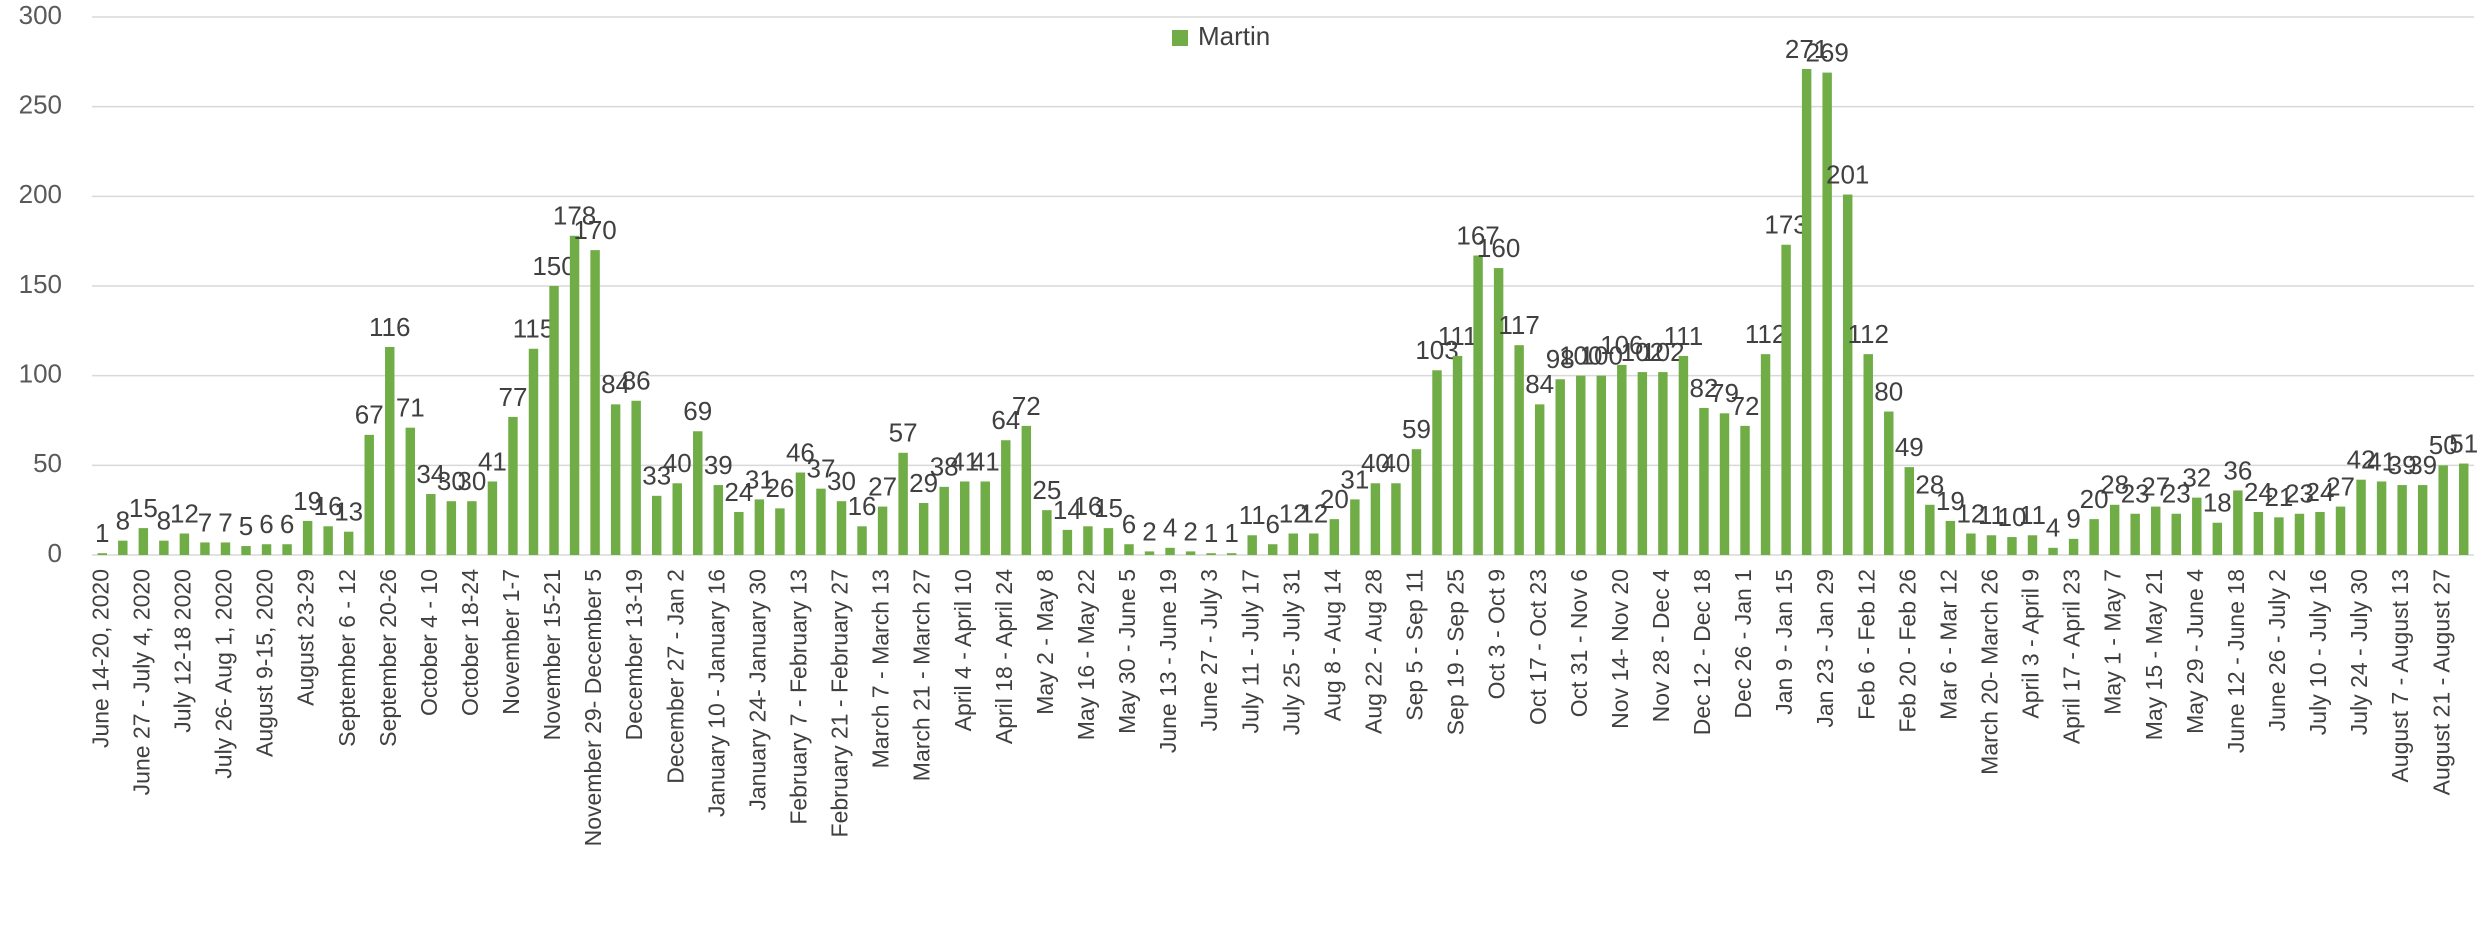  I want to click on y-tick-label: 50, so click(47, 463).